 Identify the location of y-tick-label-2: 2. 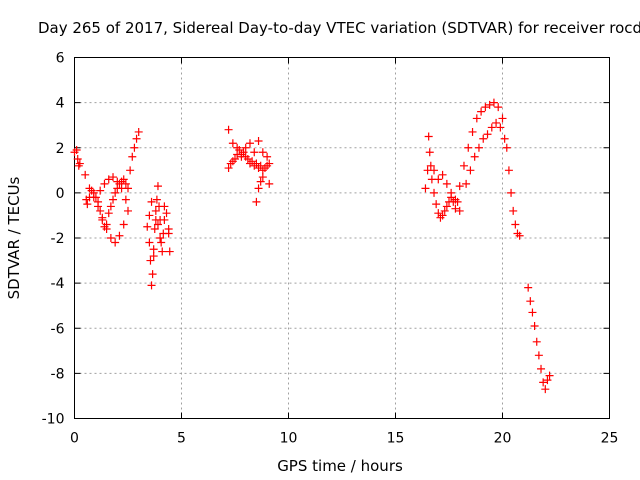
(60, 149).